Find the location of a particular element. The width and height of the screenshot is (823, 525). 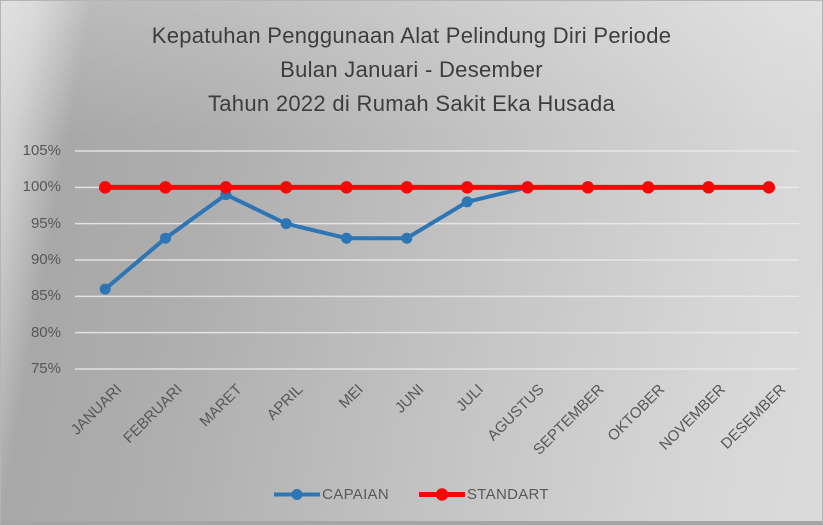

chart-title-line-3: Tahun 2022 di Rumah Sakit Eka Husada is located at coordinates (411, 103).